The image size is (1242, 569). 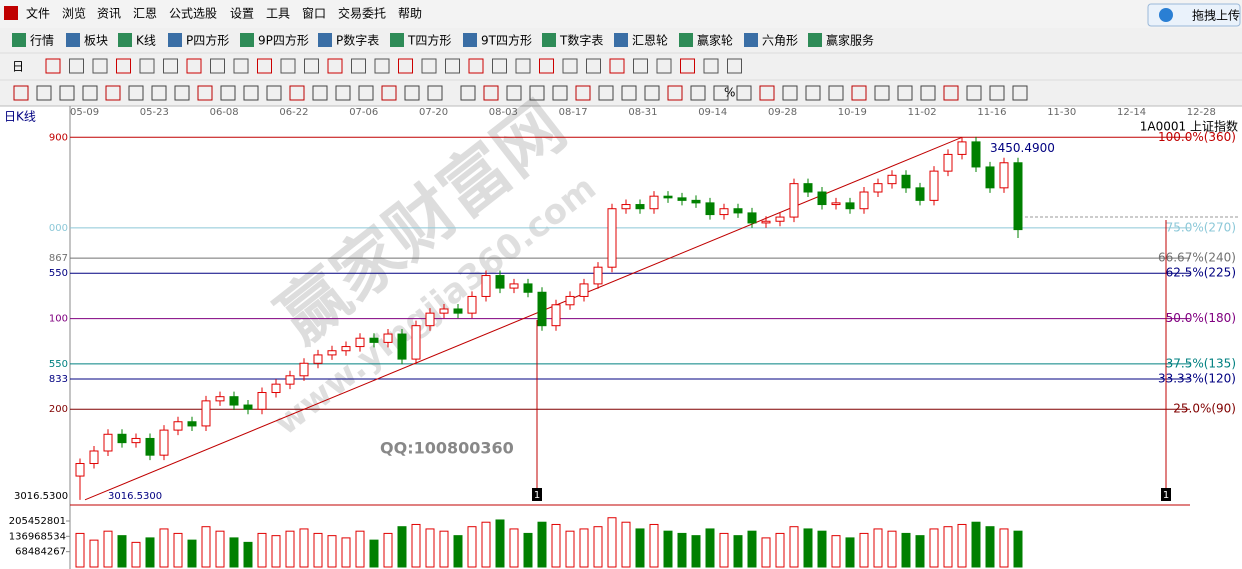 What do you see at coordinates (193, 14) in the screenshot?
I see `menu-item: 公式选股` at bounding box center [193, 14].